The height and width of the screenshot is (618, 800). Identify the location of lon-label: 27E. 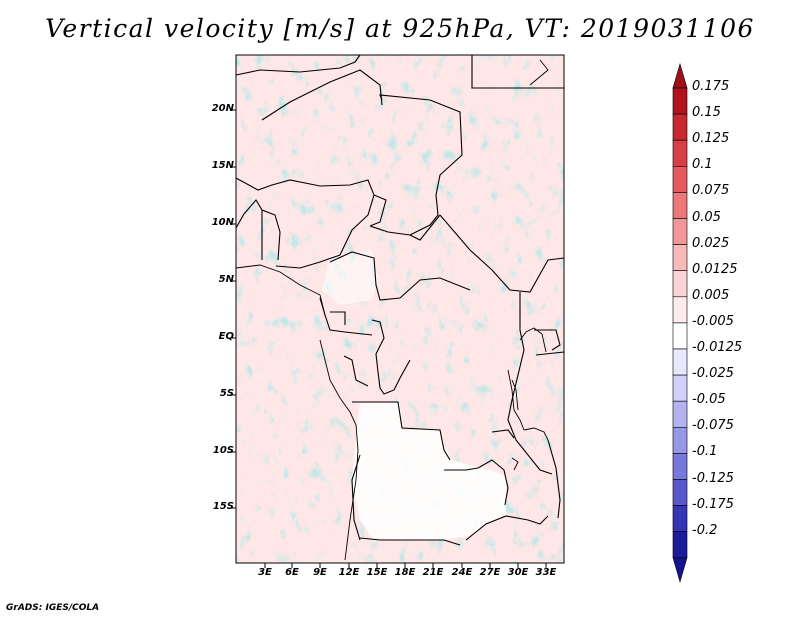
(490, 572).